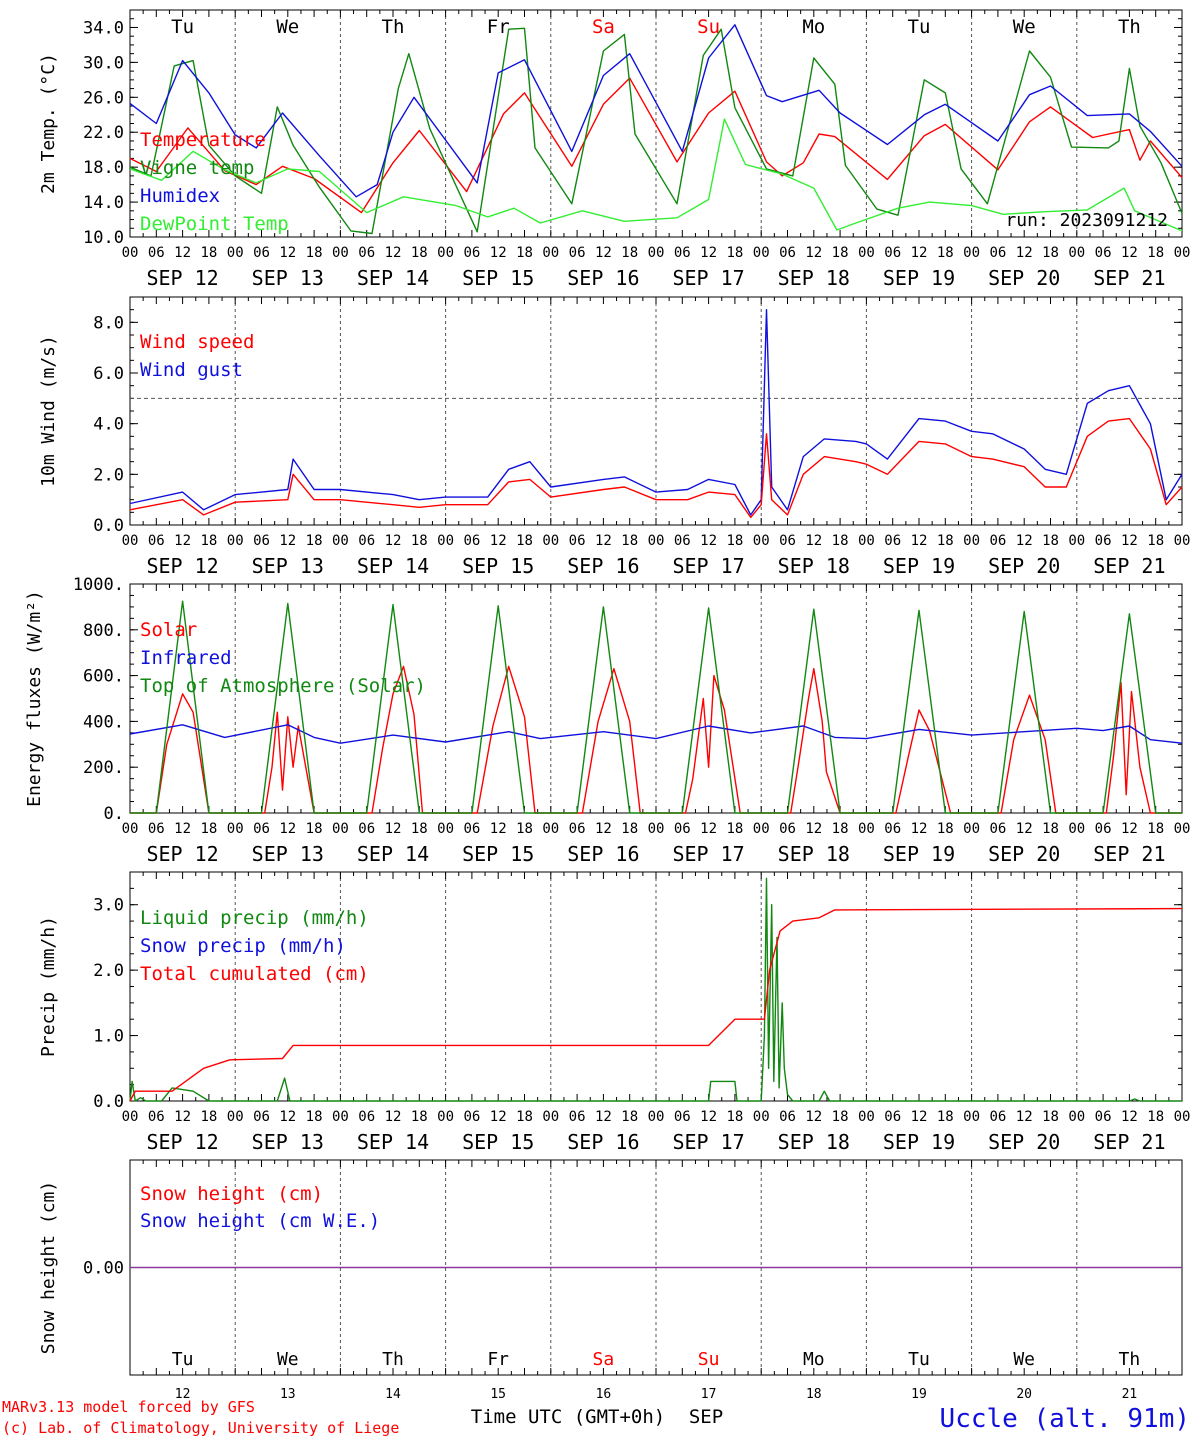 Image resolution: width=1194 pixels, height=1440 pixels. Describe the element at coordinates (103, 203) in the screenshot. I see `y-tick-label: 14.0` at that location.